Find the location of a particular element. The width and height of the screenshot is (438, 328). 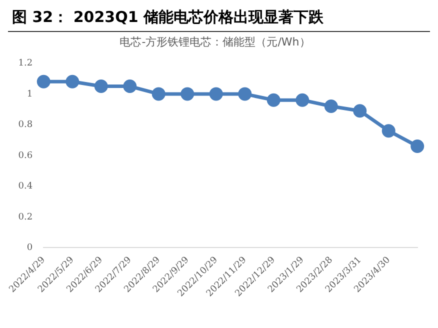

y-tick-label: 0.4 is located at coordinates (25, 187).